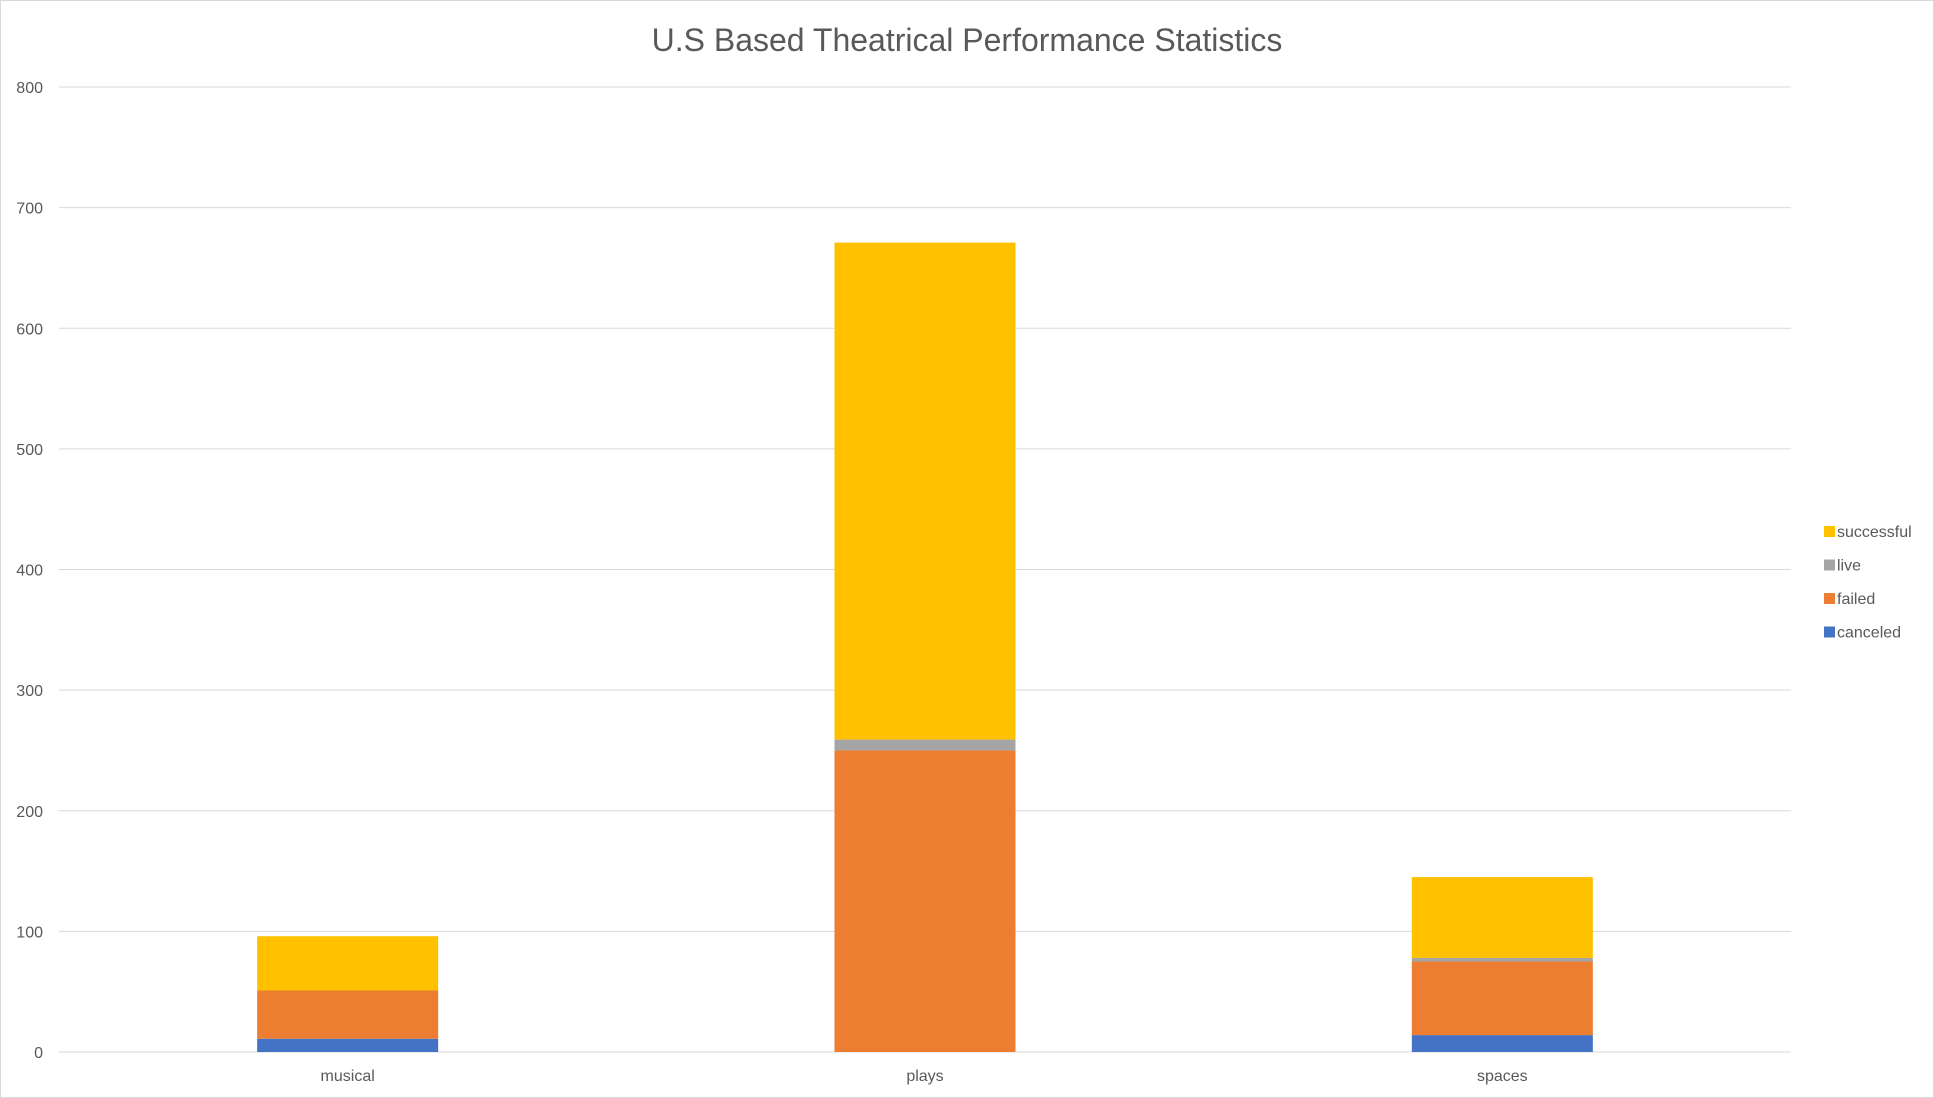 The height and width of the screenshot is (1098, 1934). I want to click on y-tick-label: 200, so click(29, 812).